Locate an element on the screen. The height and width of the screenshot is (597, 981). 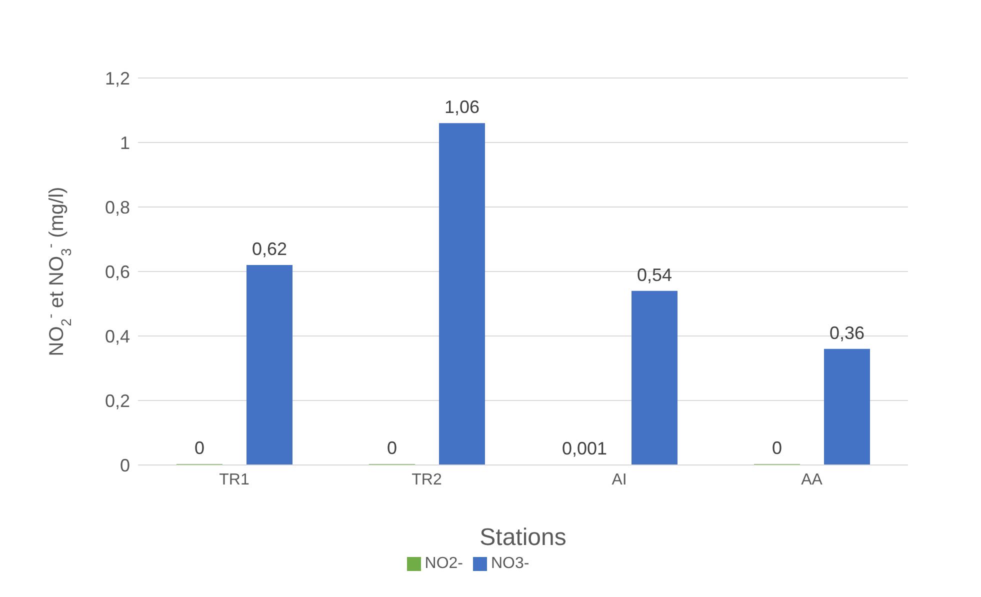
data-label: 0,36 is located at coordinates (847, 332).